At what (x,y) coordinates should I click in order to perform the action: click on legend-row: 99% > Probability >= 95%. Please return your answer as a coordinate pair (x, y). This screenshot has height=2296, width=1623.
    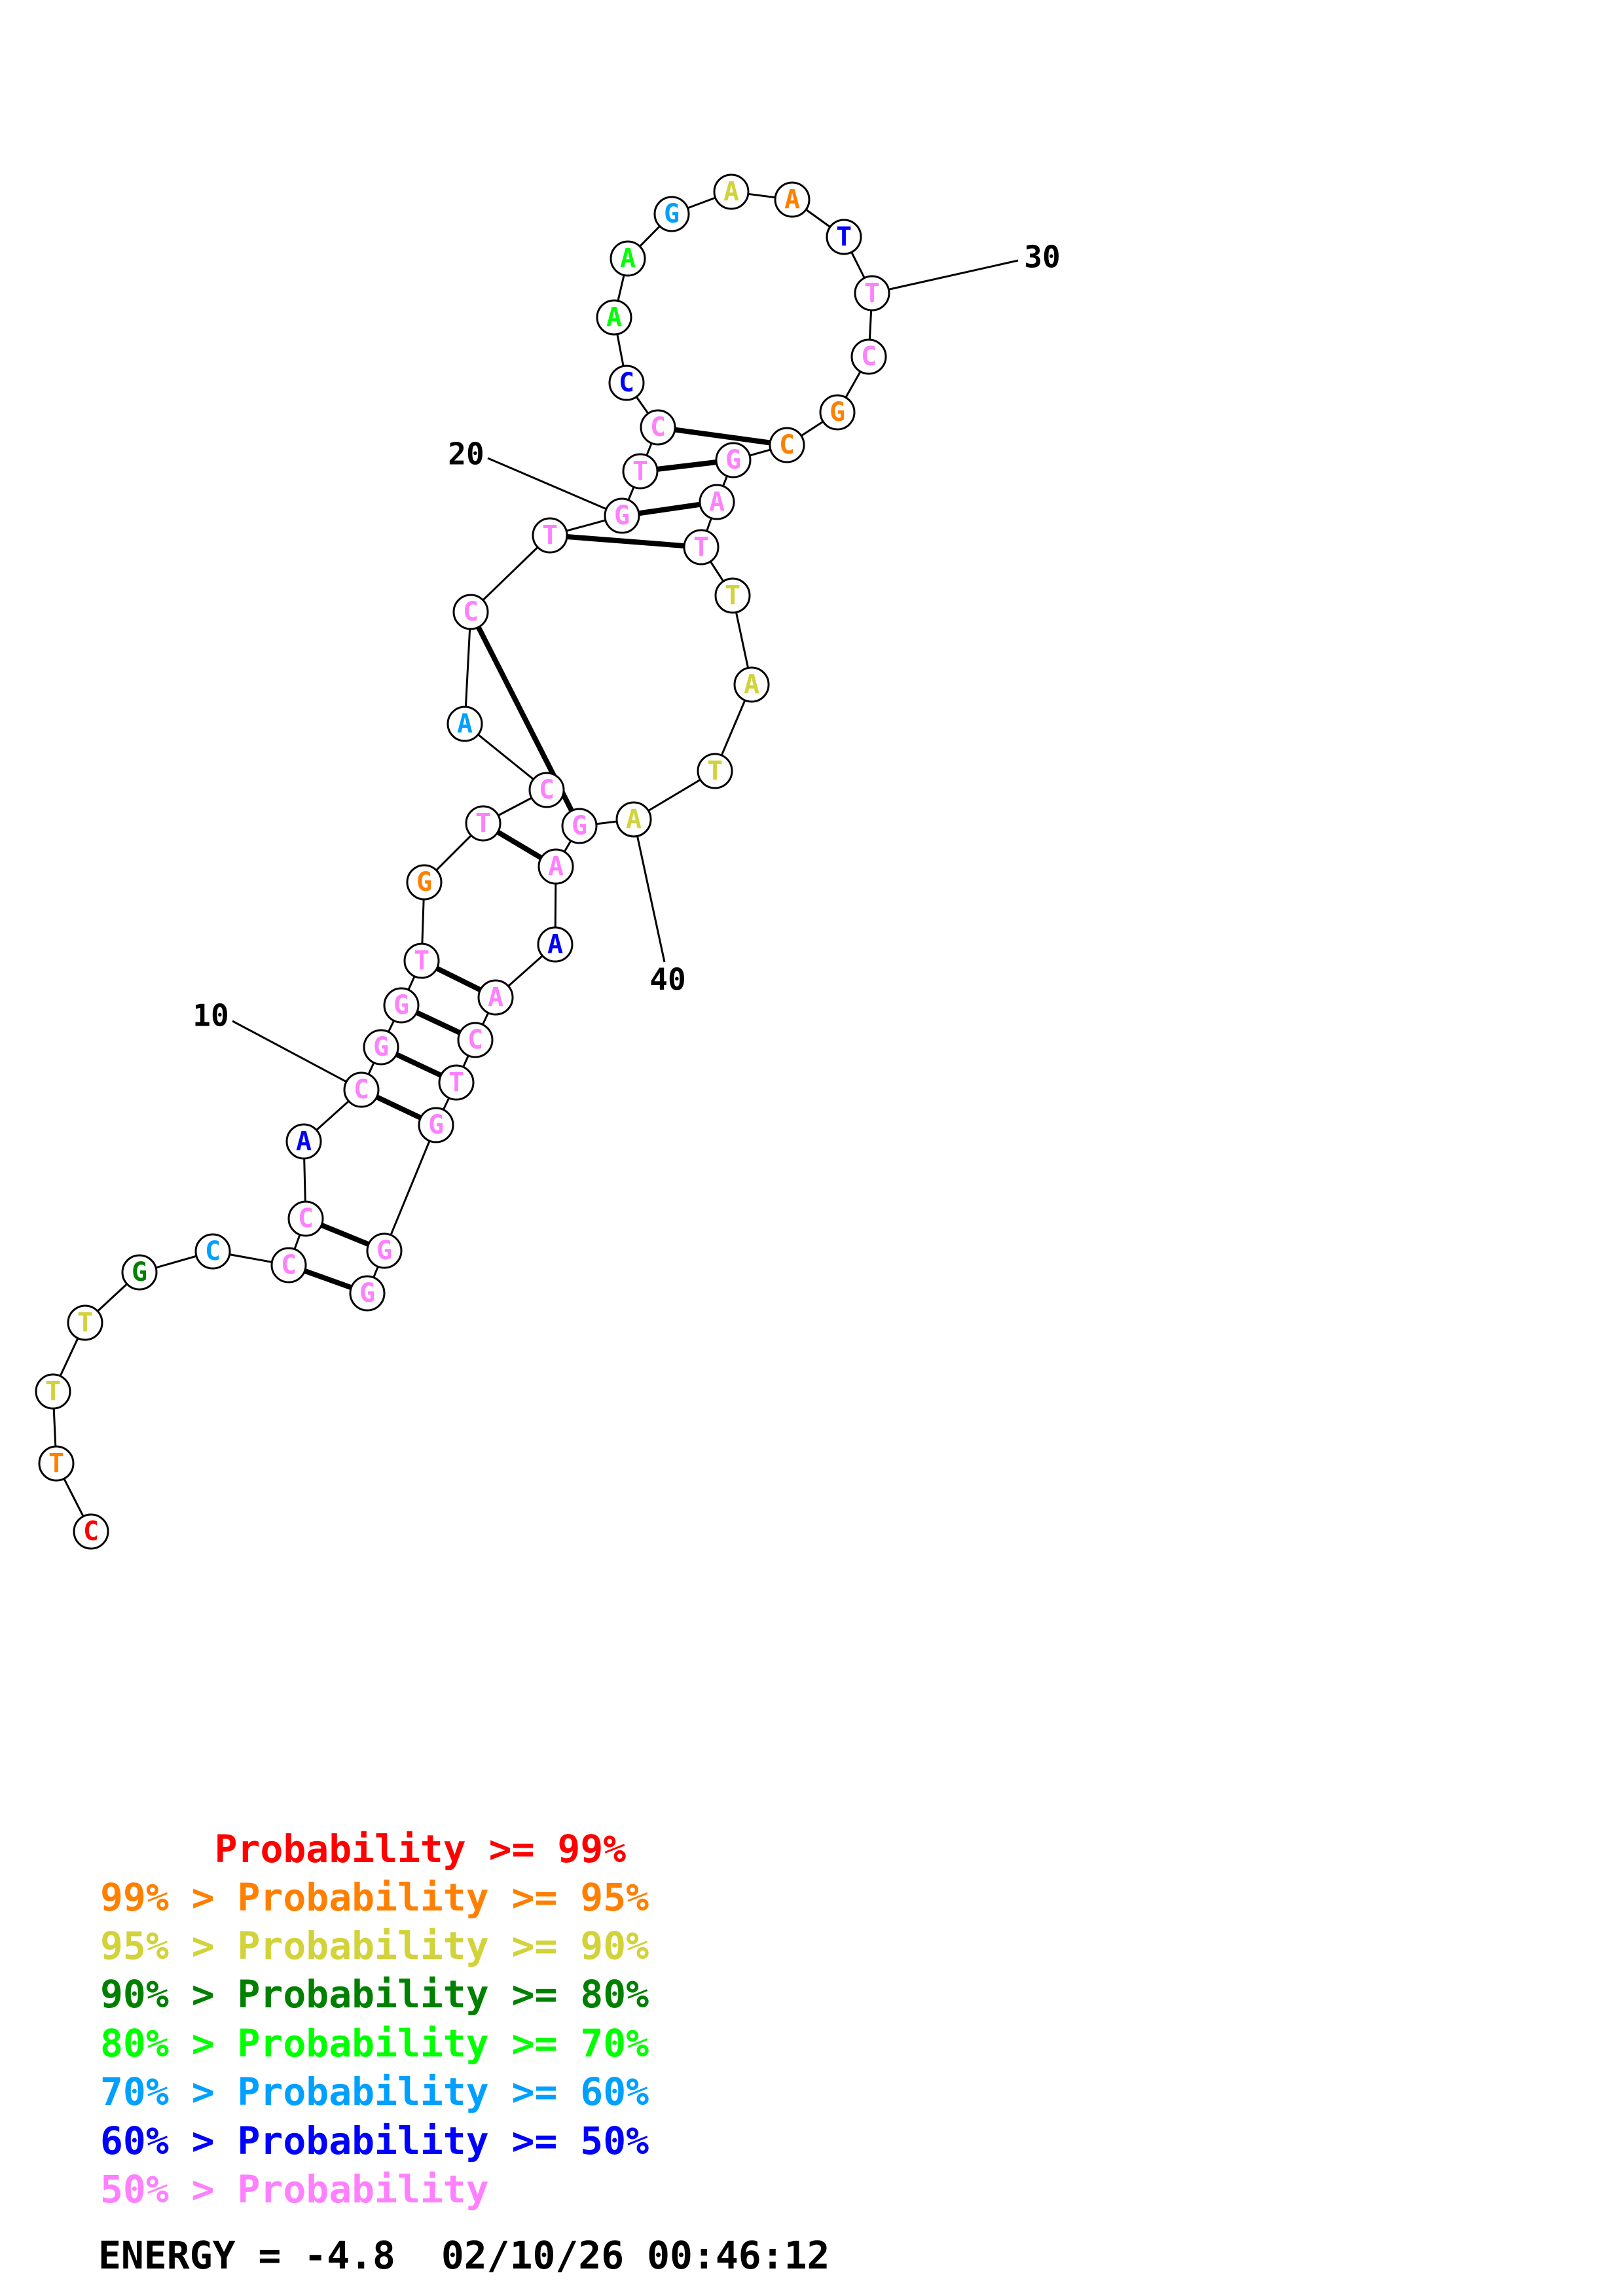
    Looking at the image, I should click on (374, 1897).